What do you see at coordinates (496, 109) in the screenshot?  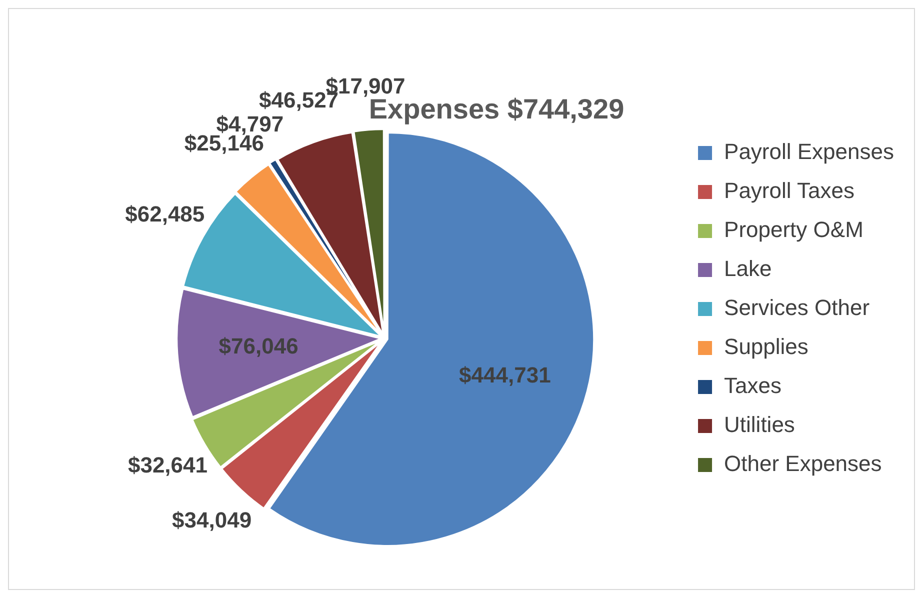 I see `text: Expenses $744,329` at bounding box center [496, 109].